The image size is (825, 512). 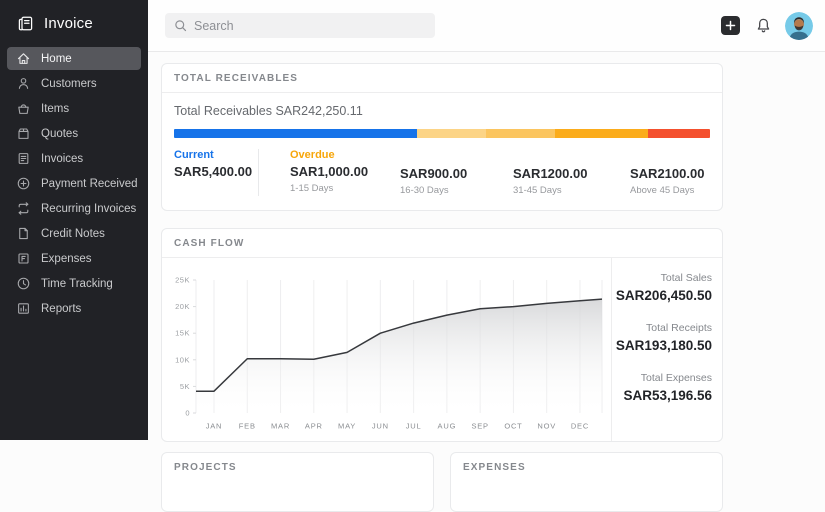 What do you see at coordinates (442, 133) in the screenshot?
I see `receivables-progress-bar` at bounding box center [442, 133].